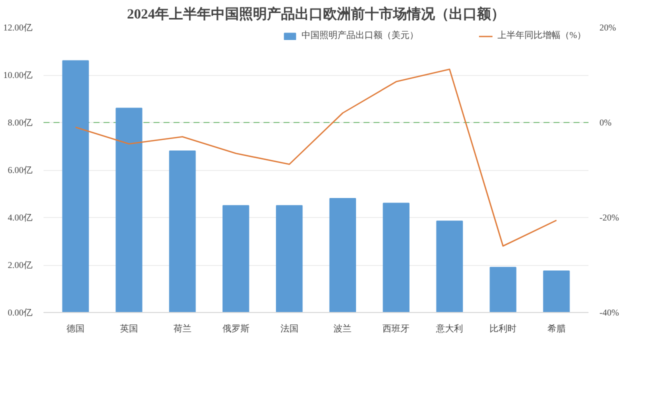  Describe the element at coordinates (129, 329) in the screenshot. I see `x-tick-label: 英国` at that location.